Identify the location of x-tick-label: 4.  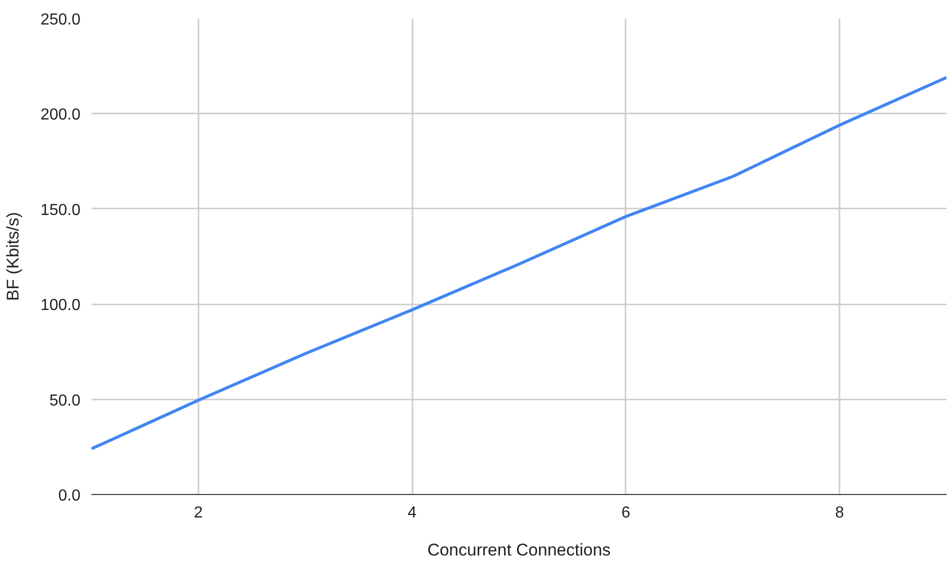
(412, 513).